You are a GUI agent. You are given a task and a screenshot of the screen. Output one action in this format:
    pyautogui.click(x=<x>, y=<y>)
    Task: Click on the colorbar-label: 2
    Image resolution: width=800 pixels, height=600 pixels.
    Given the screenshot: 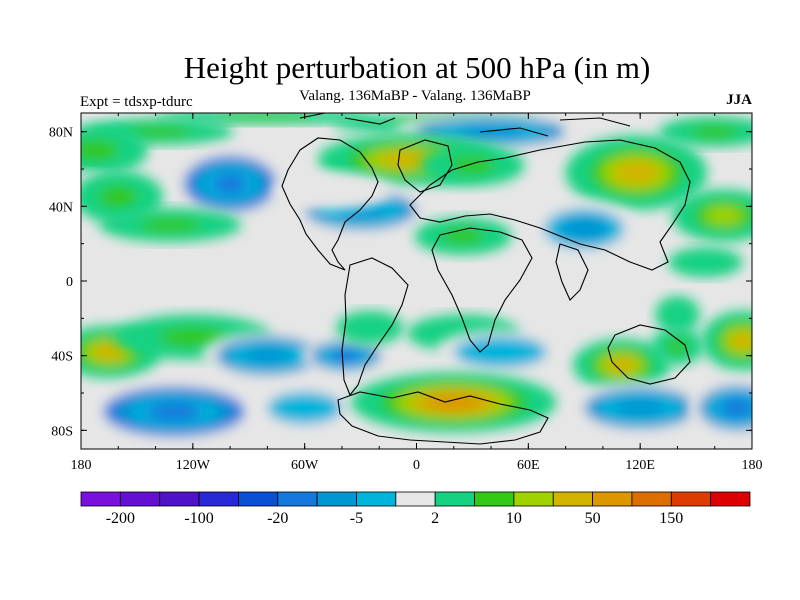 What is the action you would take?
    pyautogui.click(x=435, y=518)
    